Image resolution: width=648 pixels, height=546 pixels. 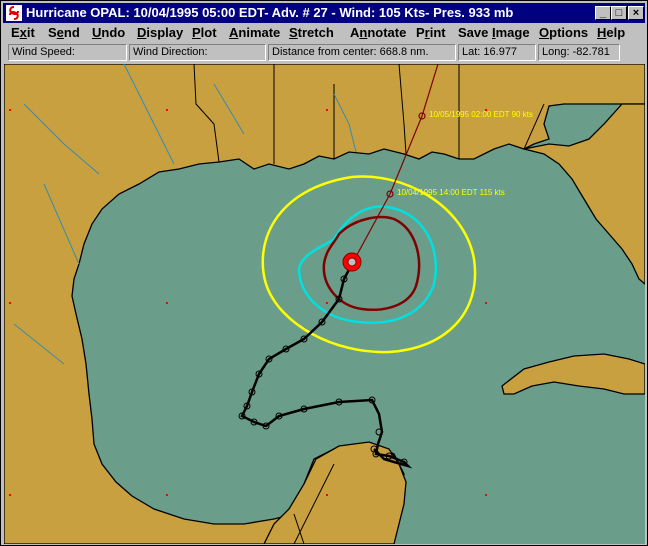 I want to click on distance-readout: Distance from center: 668.8 nm., so click(x=362, y=52).